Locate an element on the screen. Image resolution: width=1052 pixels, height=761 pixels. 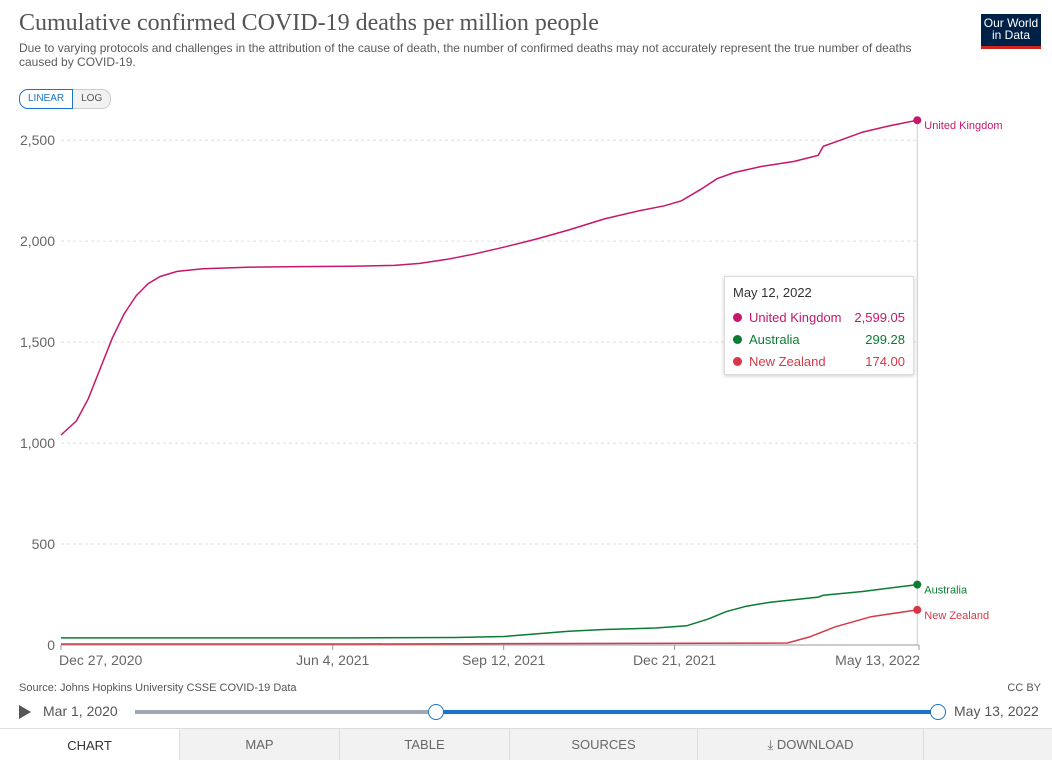
tab-download: ⤓ Download is located at coordinates (811, 744).